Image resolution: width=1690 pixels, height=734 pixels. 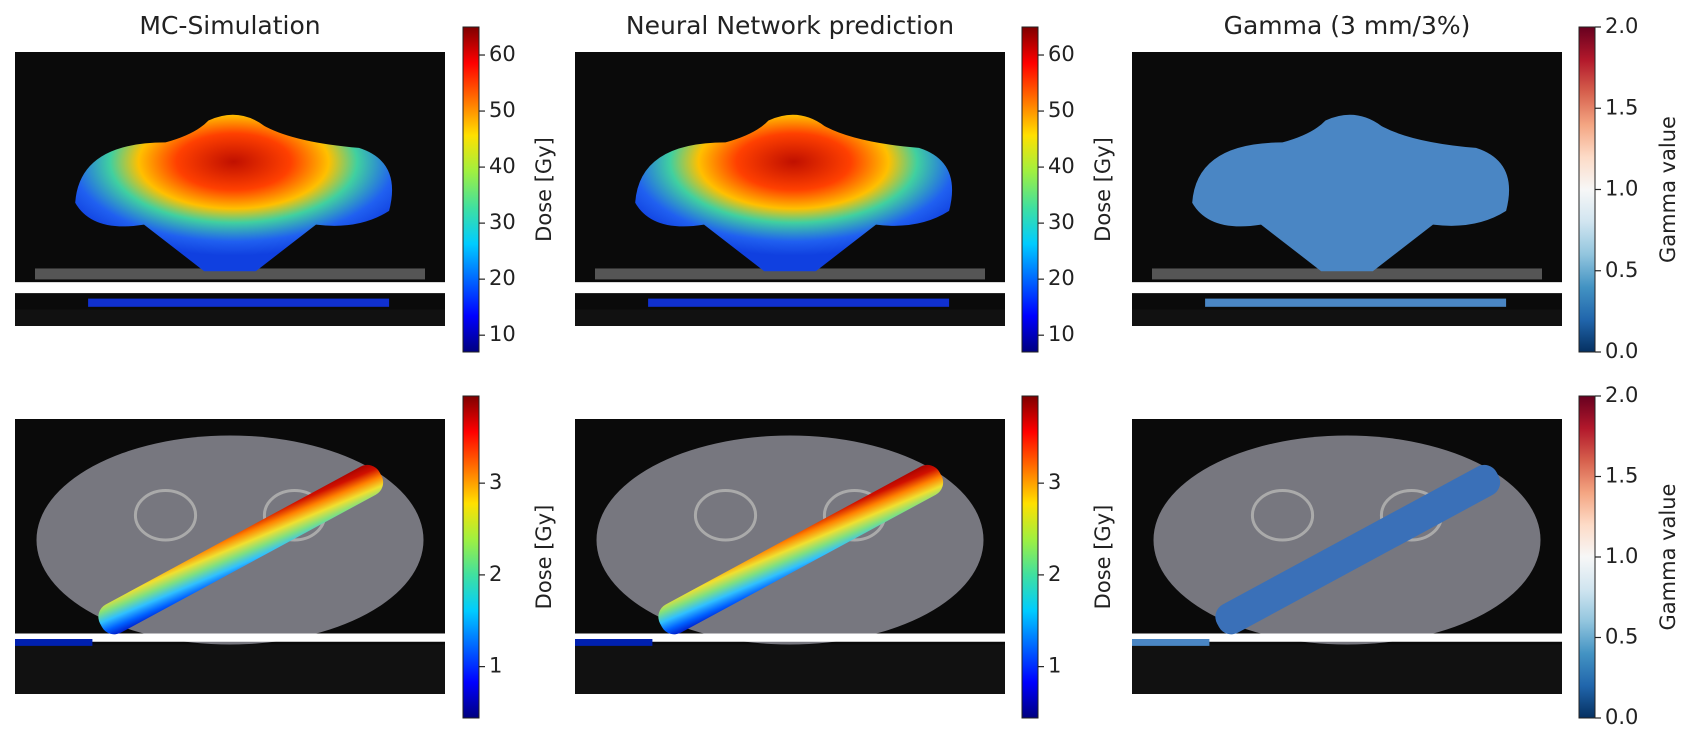 I want to click on column-title: Neural Network prediction, so click(x=790, y=25).